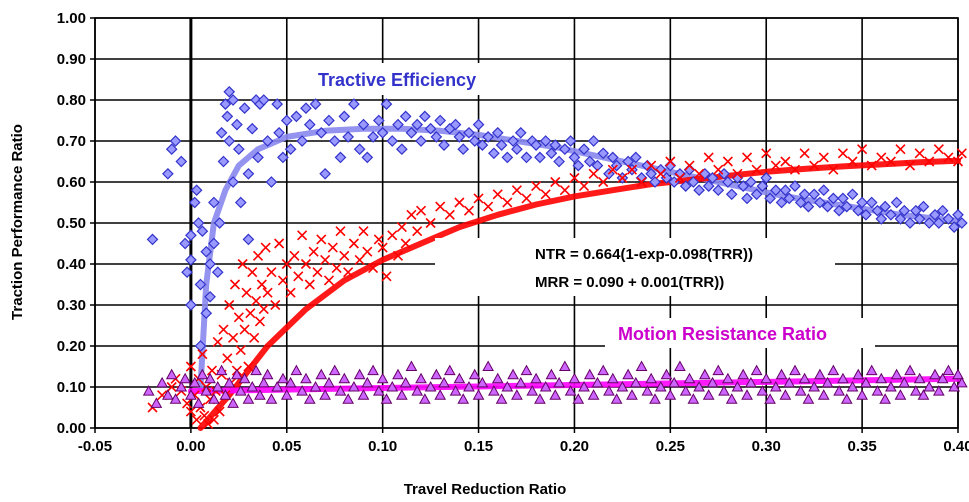 The width and height of the screenshot is (969, 502). What do you see at coordinates (956, 446) in the screenshot?
I see `x-tick-label: 0.40` at bounding box center [956, 446].